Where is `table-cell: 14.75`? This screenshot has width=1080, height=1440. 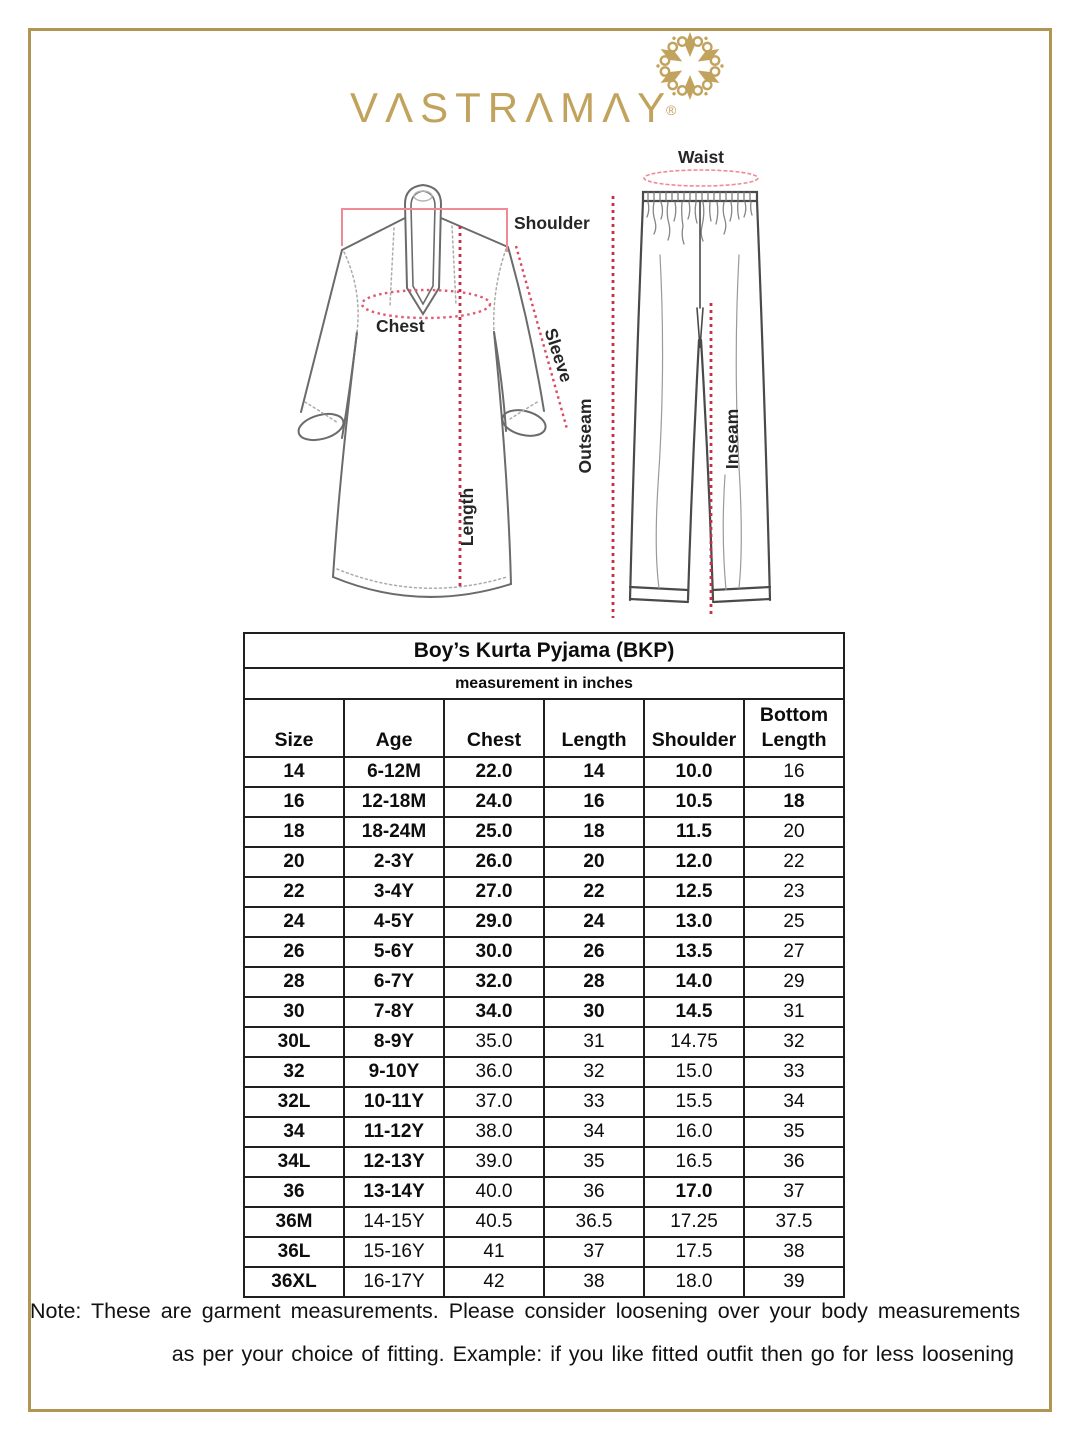
table-cell: 14.75 is located at coordinates (694, 1042).